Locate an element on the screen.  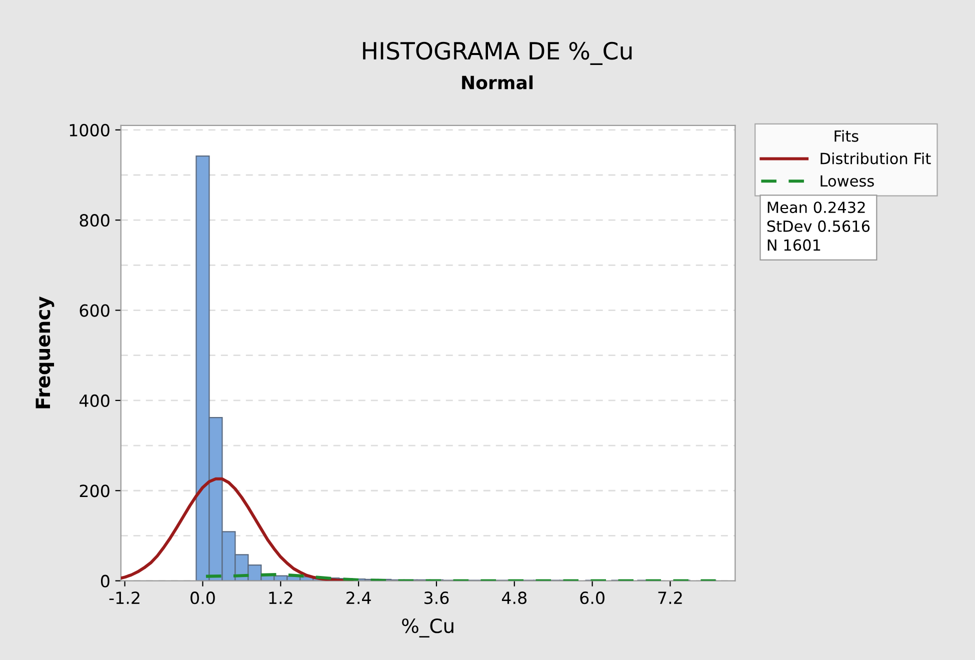
x-tick-label: 0.0 is located at coordinates (202, 598).